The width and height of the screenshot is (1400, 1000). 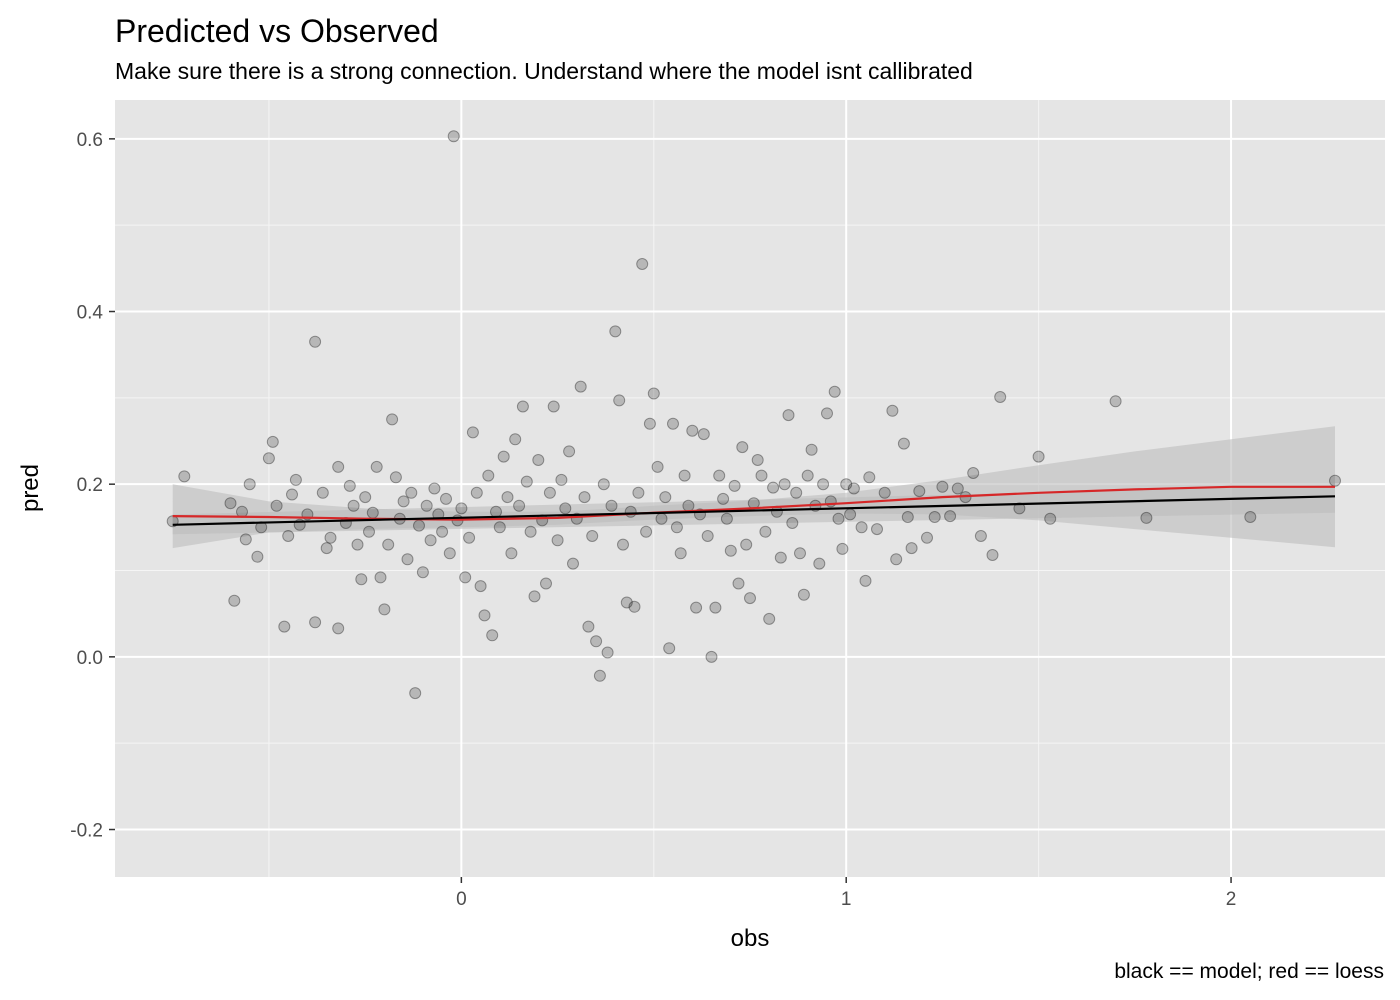 What do you see at coordinates (90, 313) in the screenshot?
I see `y-tick-label: 0.4` at bounding box center [90, 313].